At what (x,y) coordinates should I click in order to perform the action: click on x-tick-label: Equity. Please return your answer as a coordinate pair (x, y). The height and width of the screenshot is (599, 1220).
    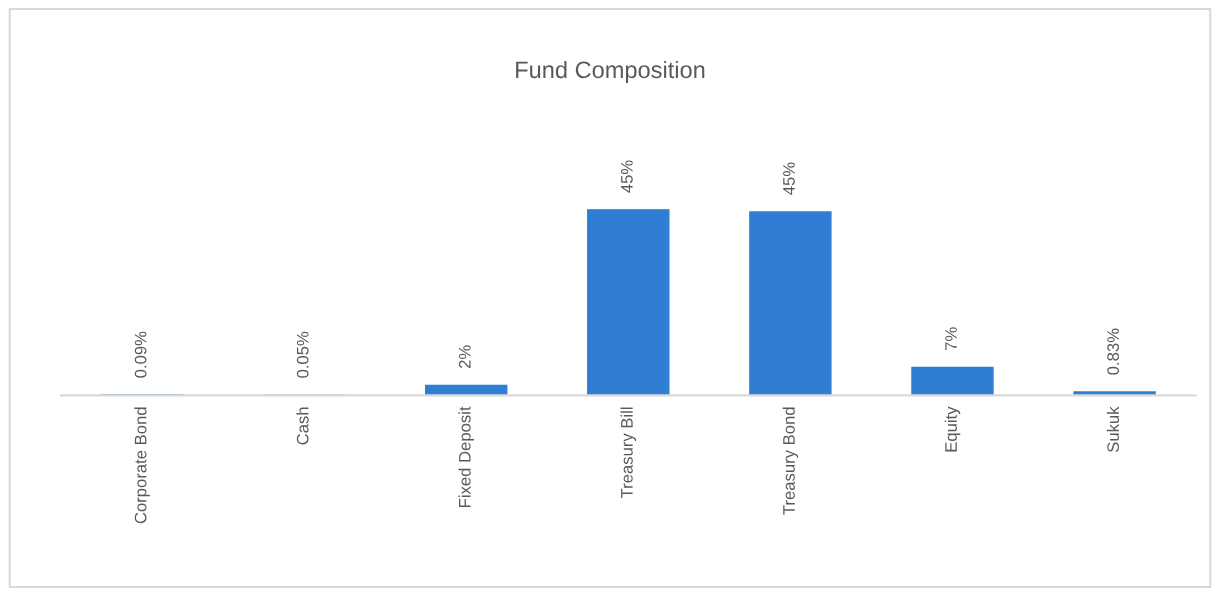
    Looking at the image, I should click on (952, 429).